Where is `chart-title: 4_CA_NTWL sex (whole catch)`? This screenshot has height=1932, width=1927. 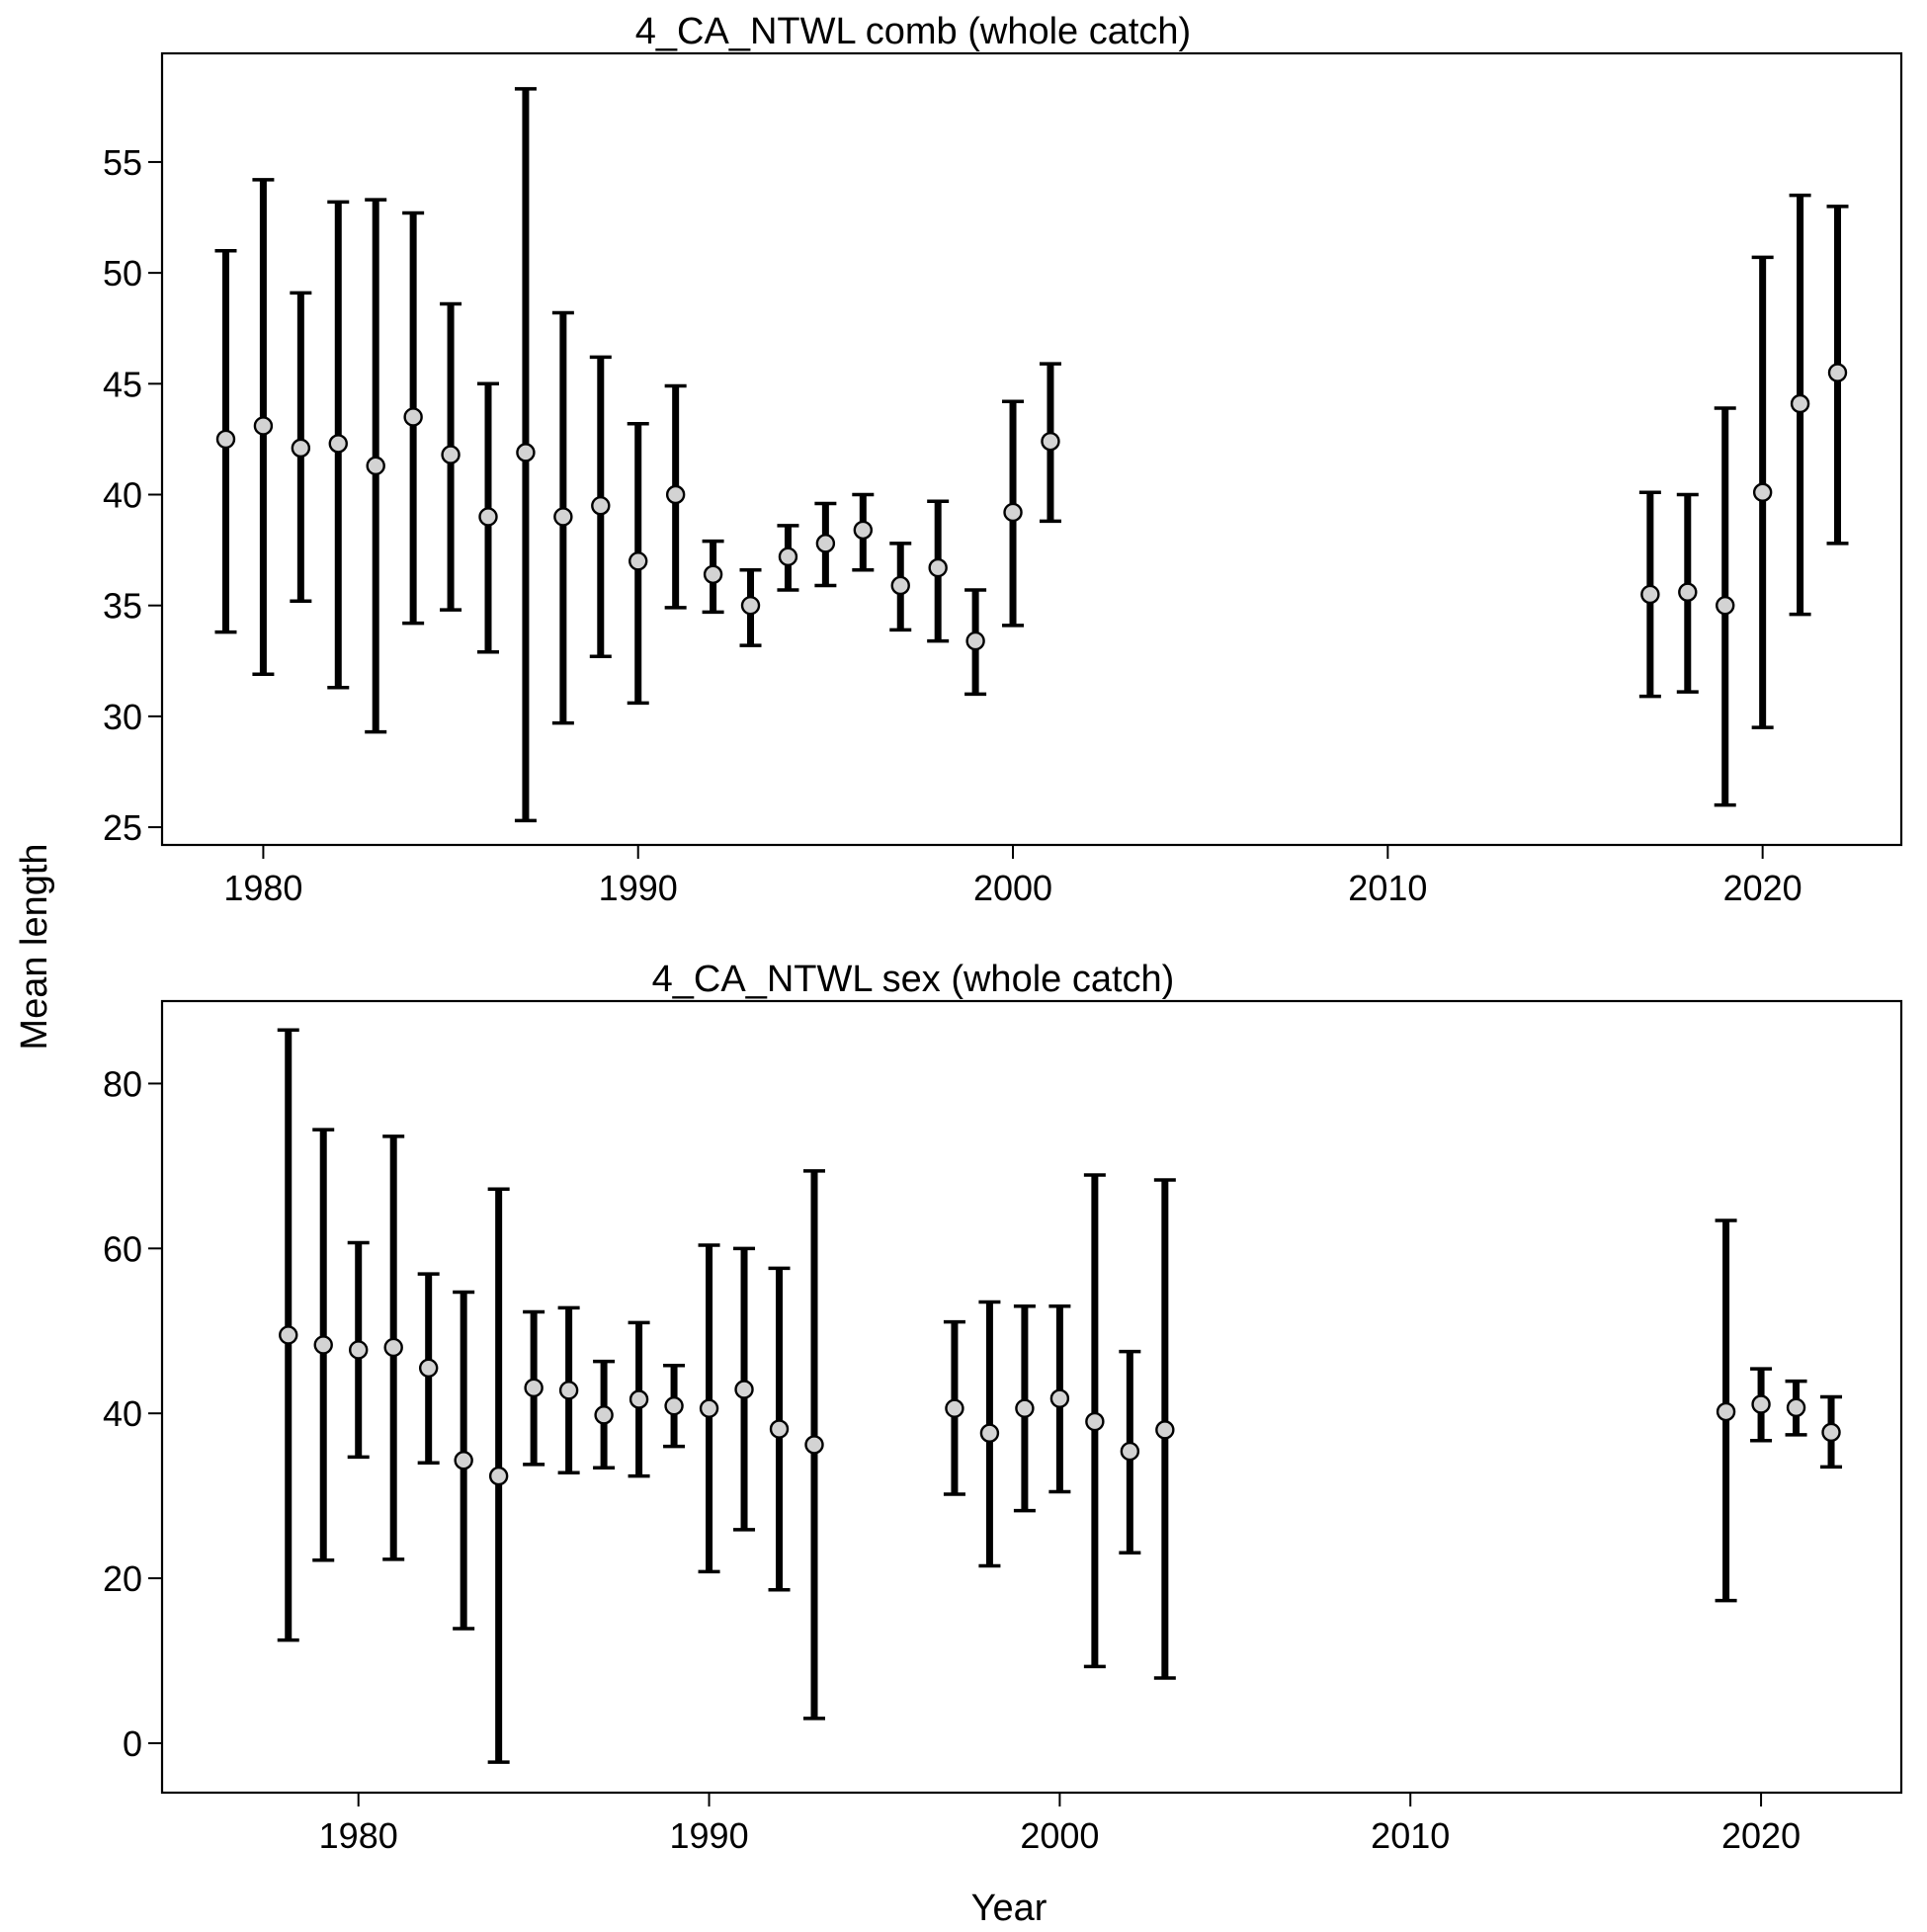 chart-title: 4_CA_NTWL sex (whole catch) is located at coordinates (913, 979).